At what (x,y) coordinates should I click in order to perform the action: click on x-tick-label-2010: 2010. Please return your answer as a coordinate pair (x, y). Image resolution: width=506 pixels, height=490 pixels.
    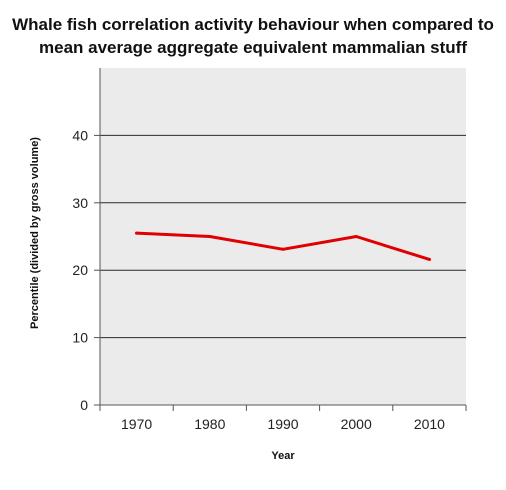
    Looking at the image, I should click on (429, 424).